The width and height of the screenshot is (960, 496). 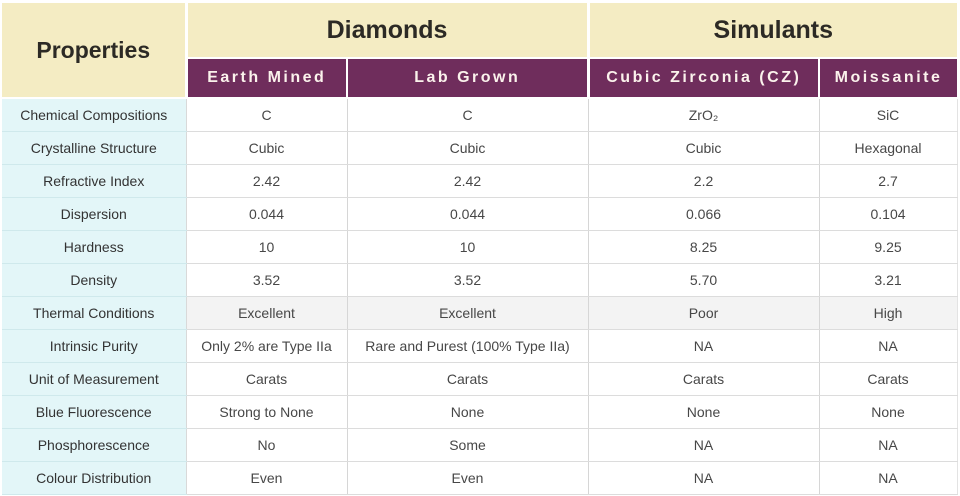 What do you see at coordinates (94, 346) in the screenshot?
I see `property-cell: Intrinsic Purity` at bounding box center [94, 346].